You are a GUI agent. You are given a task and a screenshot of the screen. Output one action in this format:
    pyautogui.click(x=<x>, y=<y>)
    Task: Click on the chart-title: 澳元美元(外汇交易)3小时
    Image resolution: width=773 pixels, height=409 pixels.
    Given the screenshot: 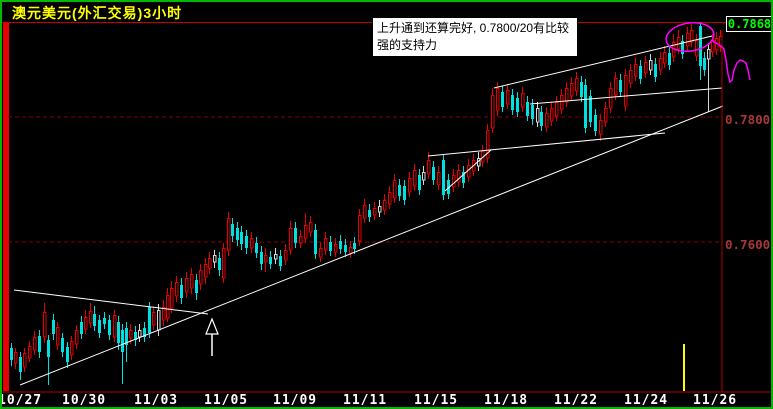 What is the action you would take?
    pyautogui.click(x=97, y=13)
    